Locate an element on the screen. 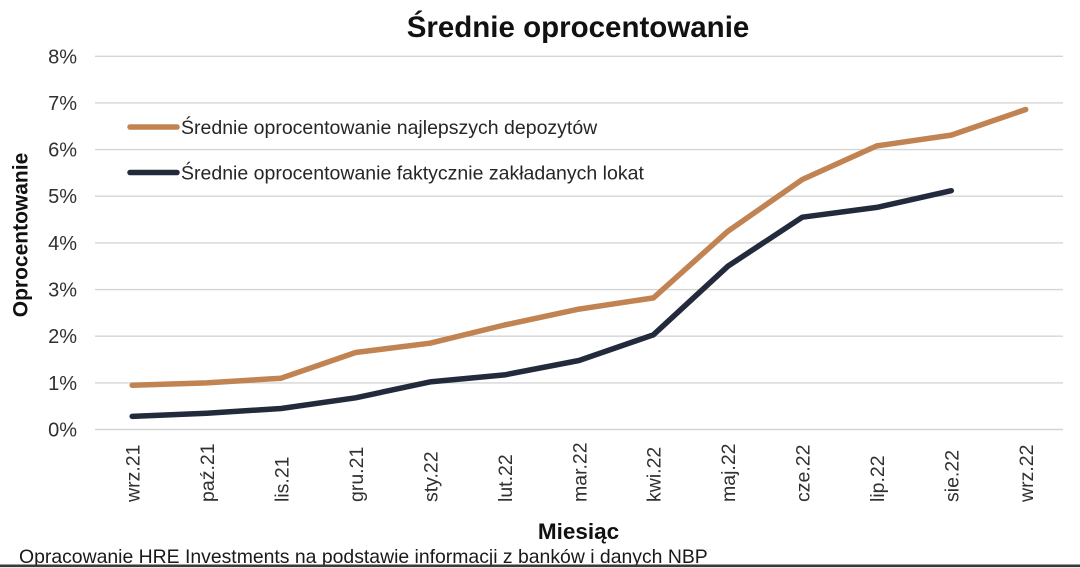 This screenshot has height=568, width=1080. svg-text: gru.21 is located at coordinates (357, 474).